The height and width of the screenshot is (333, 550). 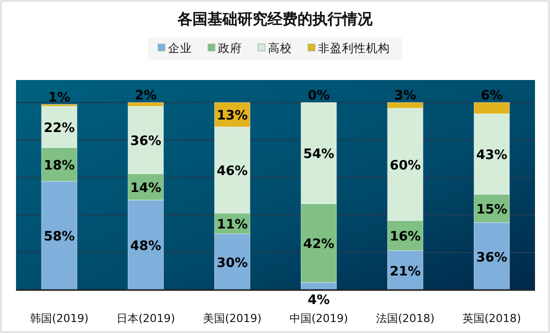 What do you see at coordinates (232, 263) in the screenshot?
I see `data-label: 30%` at bounding box center [232, 263].